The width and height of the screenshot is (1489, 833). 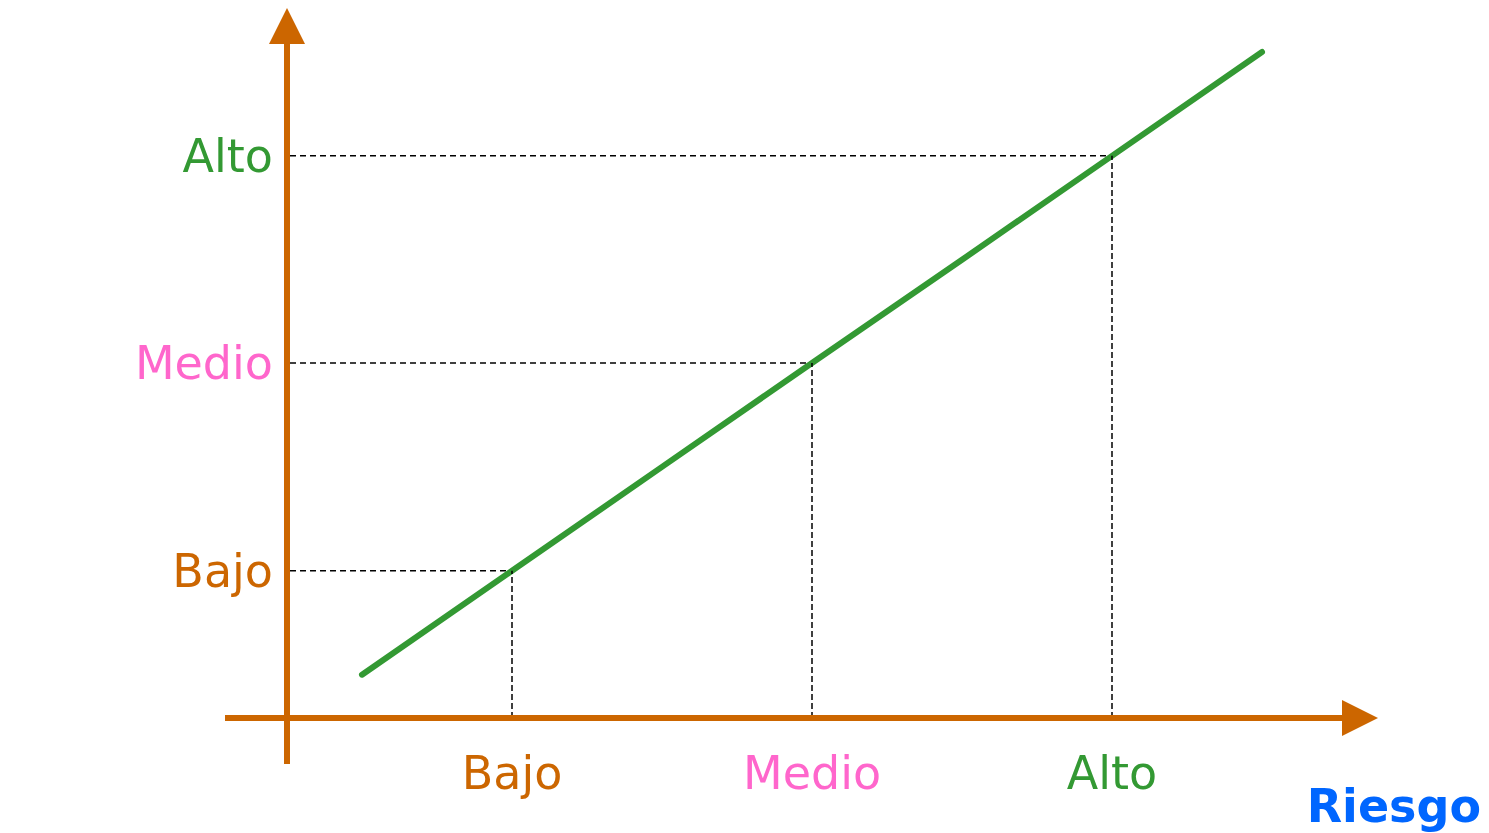 I want to click on x-tick-label: Medio, so click(x=812, y=773).